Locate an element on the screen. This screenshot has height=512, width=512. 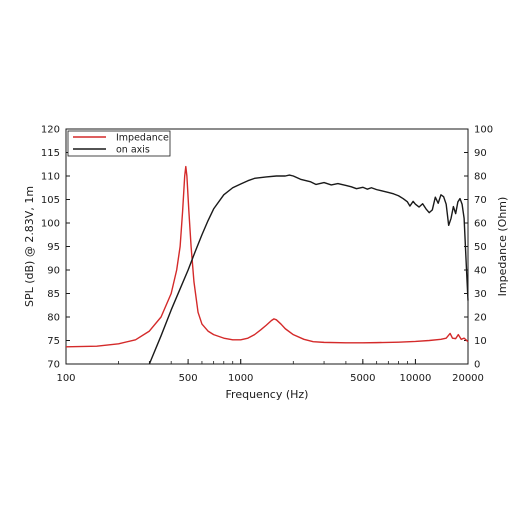
left-y-axis-title: SPL (dB) @ 2.83V, 1m is located at coordinates (29, 246).